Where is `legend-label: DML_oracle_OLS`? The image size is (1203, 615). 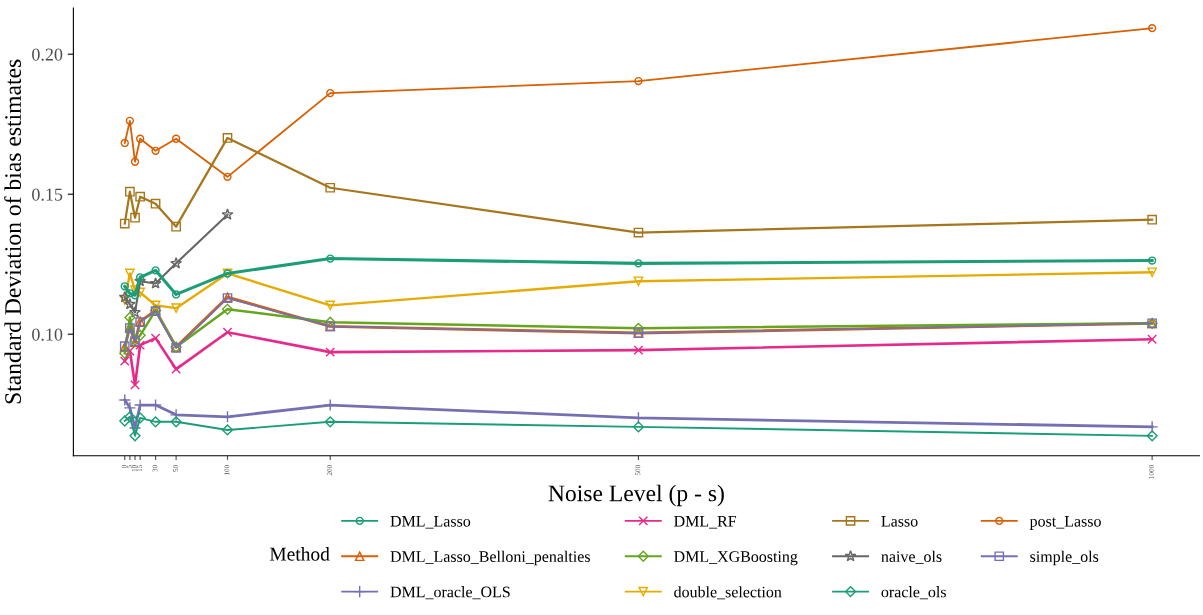 legend-label: DML_oracle_OLS is located at coordinates (450, 593).